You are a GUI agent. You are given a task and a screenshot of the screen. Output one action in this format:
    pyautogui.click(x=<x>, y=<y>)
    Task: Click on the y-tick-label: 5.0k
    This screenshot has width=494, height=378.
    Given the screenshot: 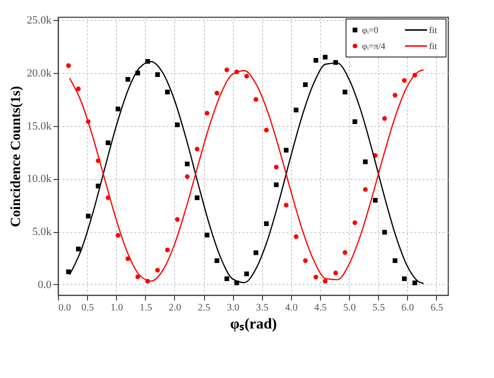 What is the action you would take?
    pyautogui.click(x=42, y=232)
    